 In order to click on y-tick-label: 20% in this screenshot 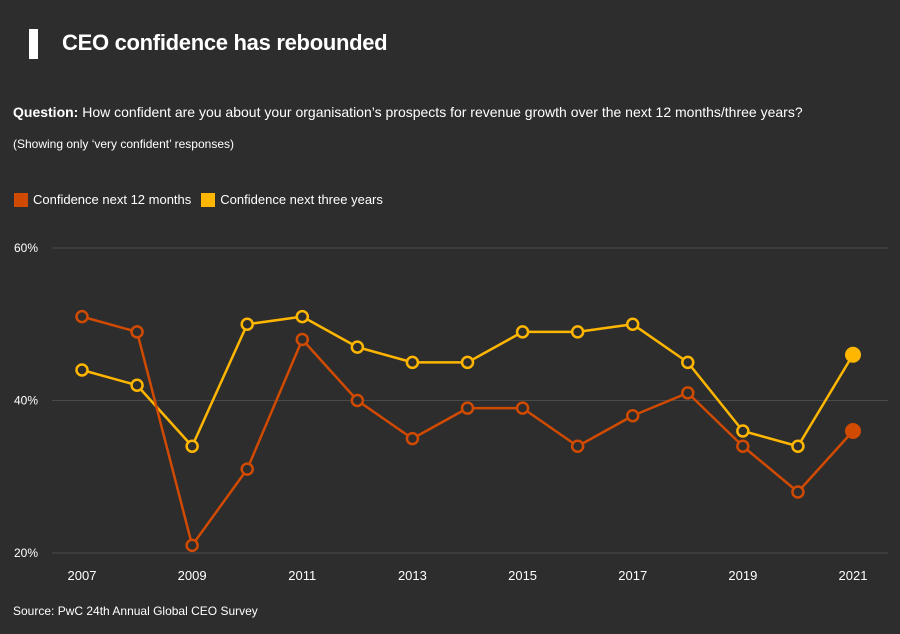, I will do `click(26, 553)`.